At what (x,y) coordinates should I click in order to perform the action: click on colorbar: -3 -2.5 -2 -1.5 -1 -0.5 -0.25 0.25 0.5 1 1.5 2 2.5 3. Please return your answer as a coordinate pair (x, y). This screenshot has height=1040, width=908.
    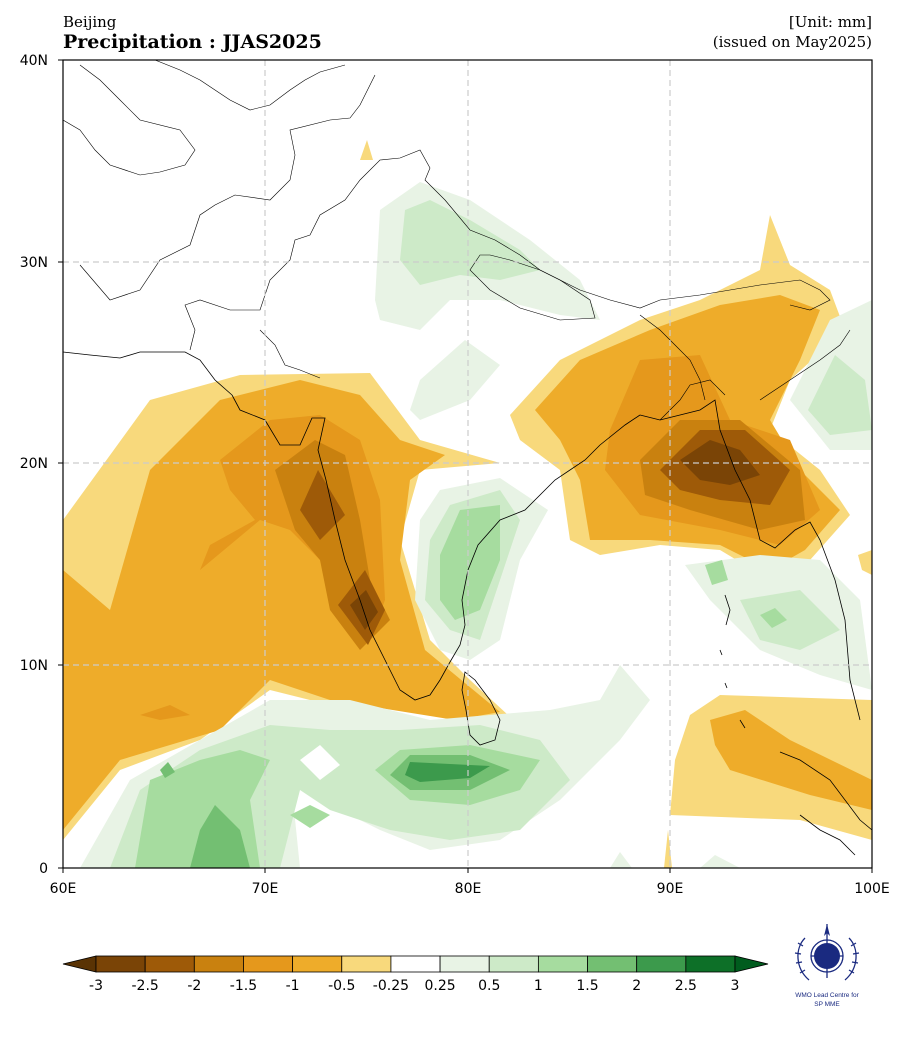
    Looking at the image, I should click on (415, 974).